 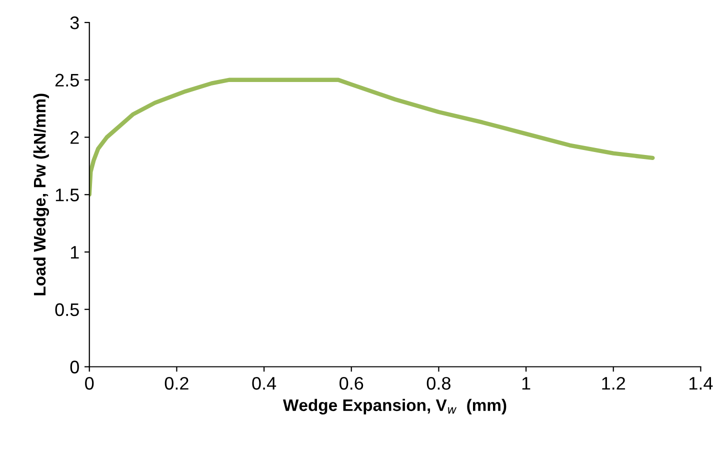 What do you see at coordinates (526, 383) in the screenshot?
I see `x-tick-label: 1` at bounding box center [526, 383].